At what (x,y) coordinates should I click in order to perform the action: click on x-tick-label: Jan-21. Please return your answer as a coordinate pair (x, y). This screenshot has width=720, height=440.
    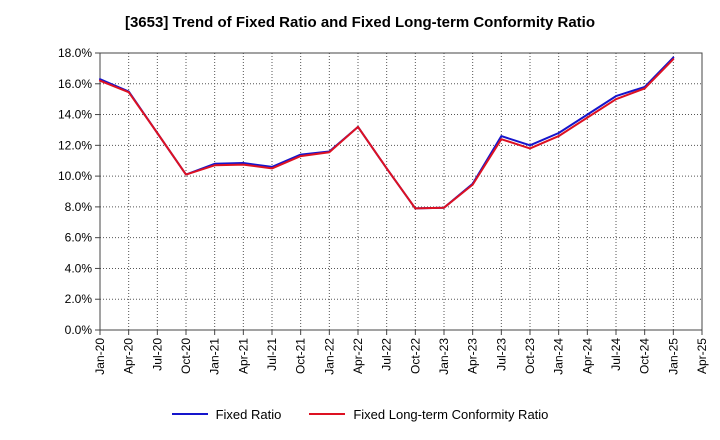
    Looking at the image, I should click on (215, 356).